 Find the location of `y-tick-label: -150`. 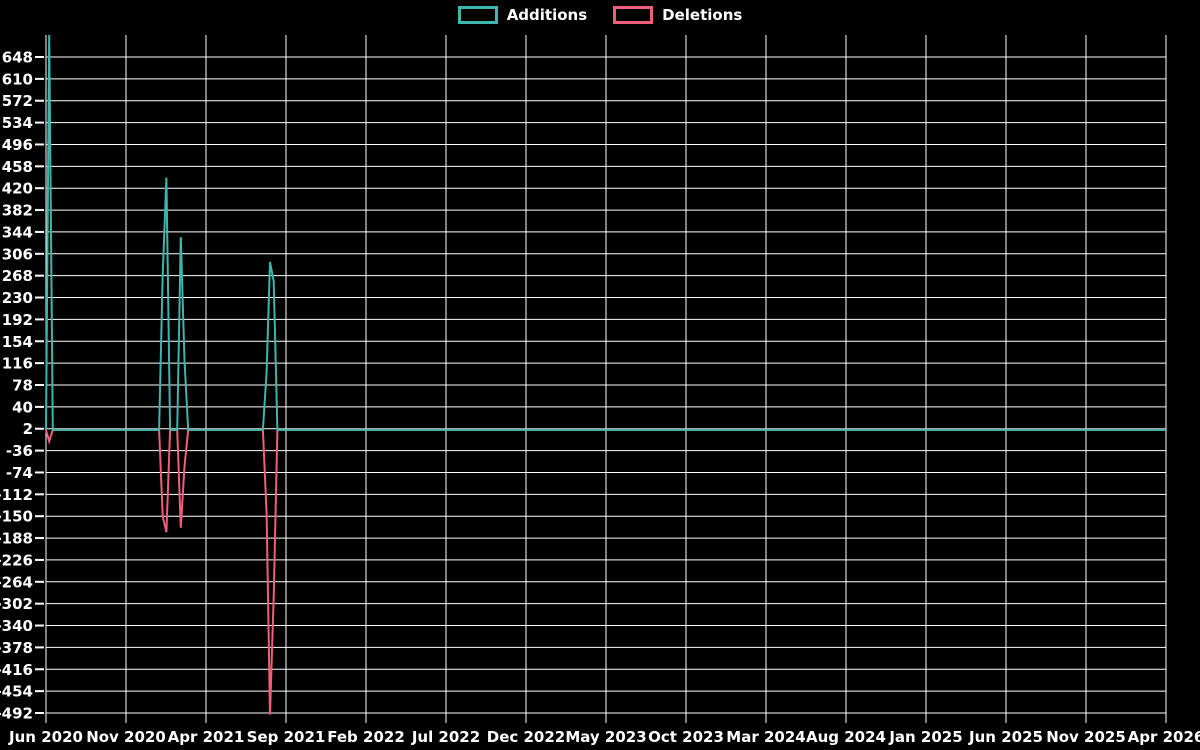

y-tick-label: -150 is located at coordinates (16, 517).